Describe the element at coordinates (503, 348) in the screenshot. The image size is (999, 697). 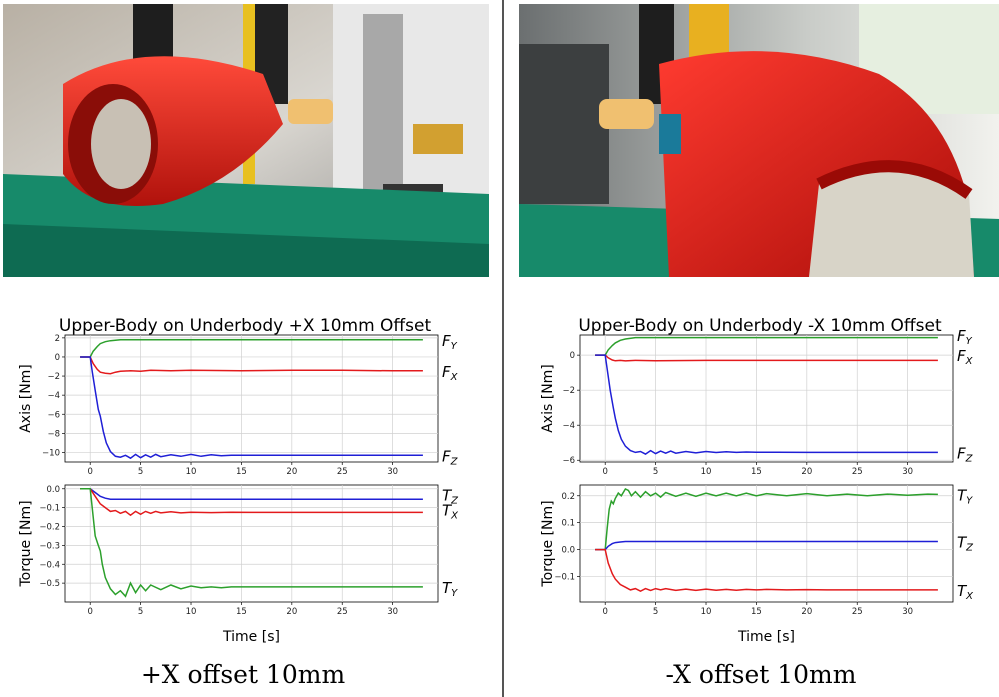
I see `center-divider` at that location.